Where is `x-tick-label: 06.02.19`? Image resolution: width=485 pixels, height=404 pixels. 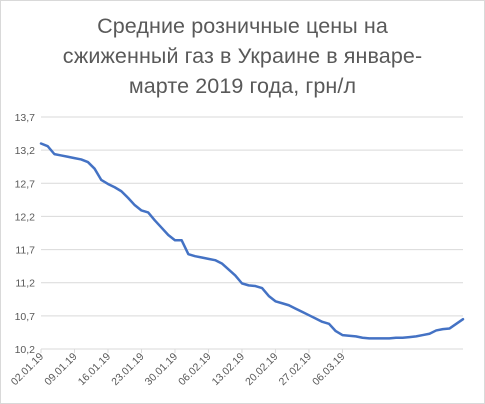
x-tick-label: 06.02.19 is located at coordinates (194, 369).